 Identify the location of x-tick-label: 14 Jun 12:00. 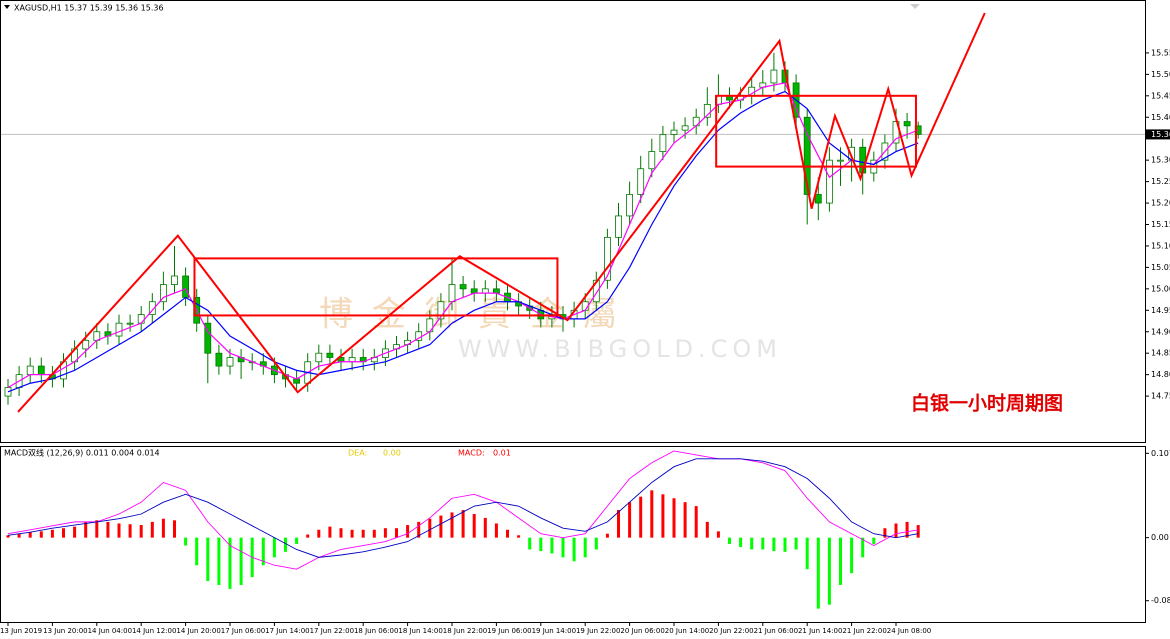
(154, 631).